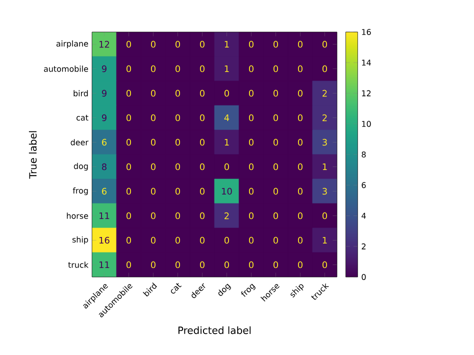  What do you see at coordinates (227, 118) in the screenshot?
I see `data-label: 4` at bounding box center [227, 118].